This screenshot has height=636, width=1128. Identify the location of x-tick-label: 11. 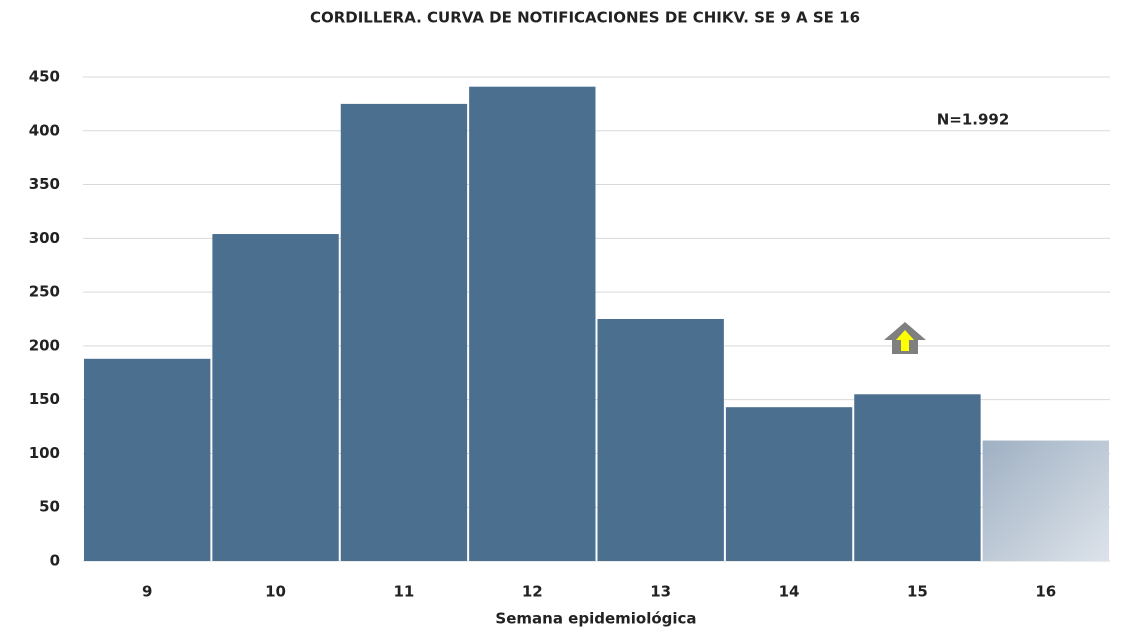
(404, 592).